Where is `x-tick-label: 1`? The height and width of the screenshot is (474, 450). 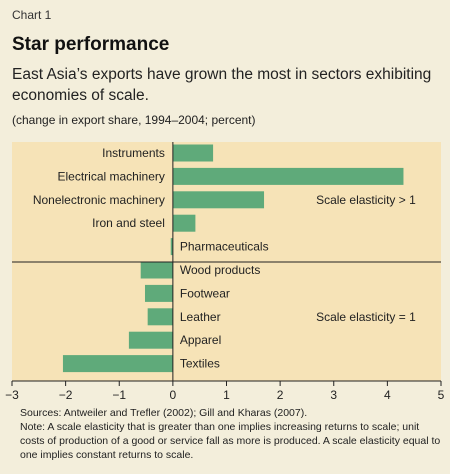 x-tick-label: 1 is located at coordinates (226, 395).